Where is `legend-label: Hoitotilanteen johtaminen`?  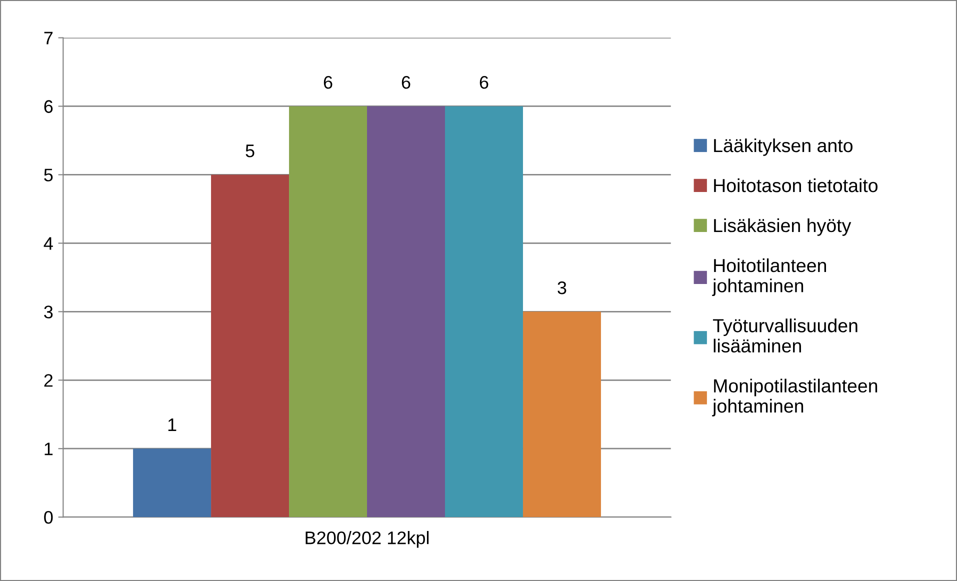 legend-label: Hoitotilanteen johtaminen is located at coordinates (769, 277).